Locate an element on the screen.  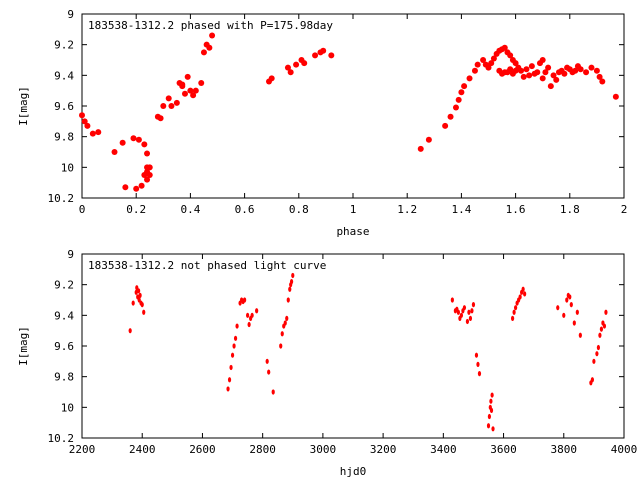
y-axis-label: I[mag] is located at coordinates (23, 106).